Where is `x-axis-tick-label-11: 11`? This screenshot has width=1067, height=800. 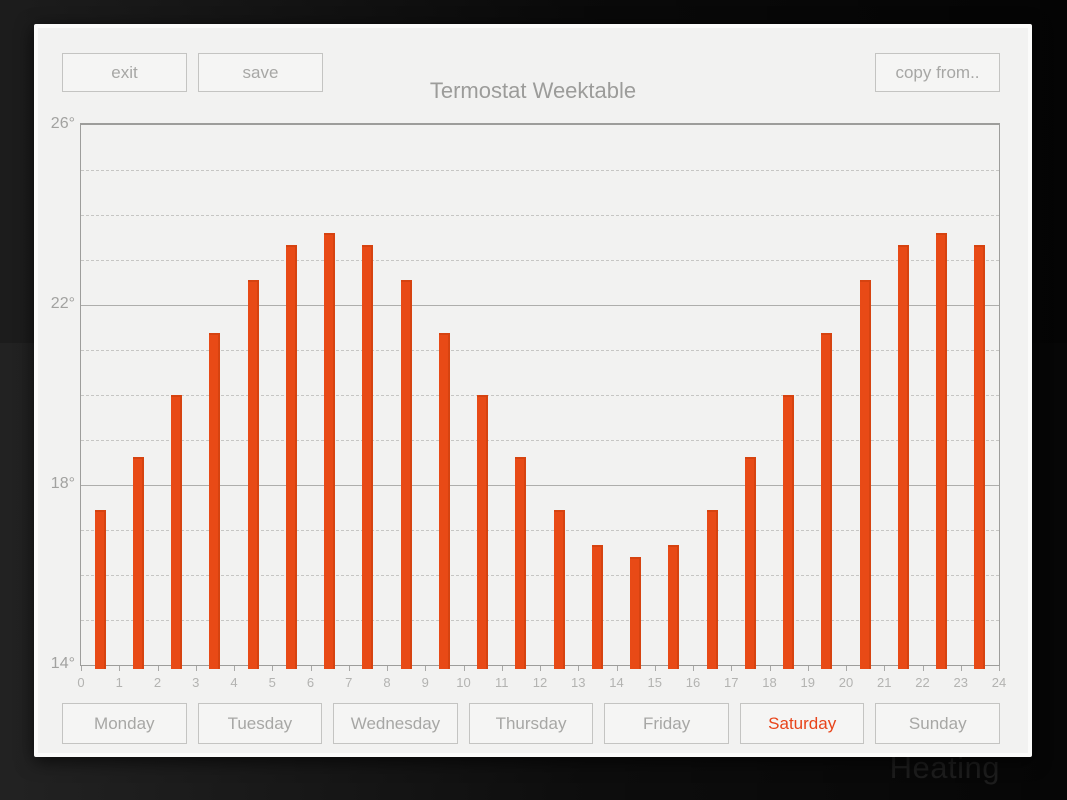
x-axis-tick-label-11: 11 is located at coordinates (502, 682).